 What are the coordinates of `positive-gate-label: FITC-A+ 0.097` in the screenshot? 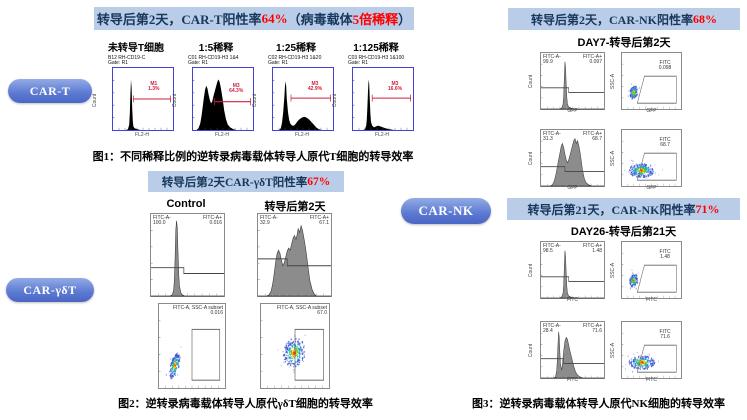 It's located at (592, 60).